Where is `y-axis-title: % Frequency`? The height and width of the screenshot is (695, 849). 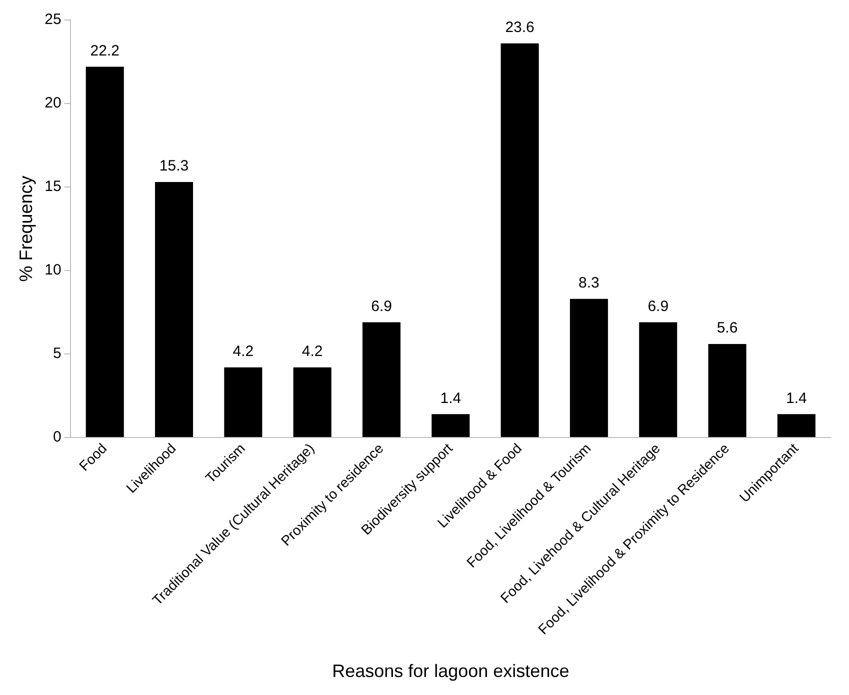 y-axis-title: % Frequency is located at coordinates (26, 229).